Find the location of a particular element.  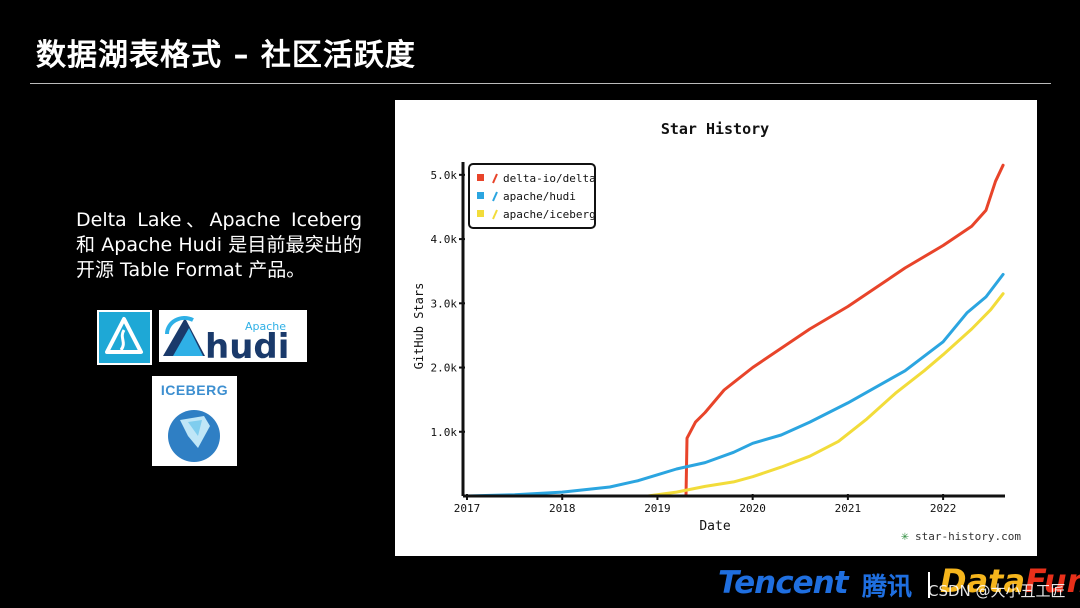

chart-legend: delta-io/delta apache/hudi apache/iceberg is located at coordinates (532, 196).